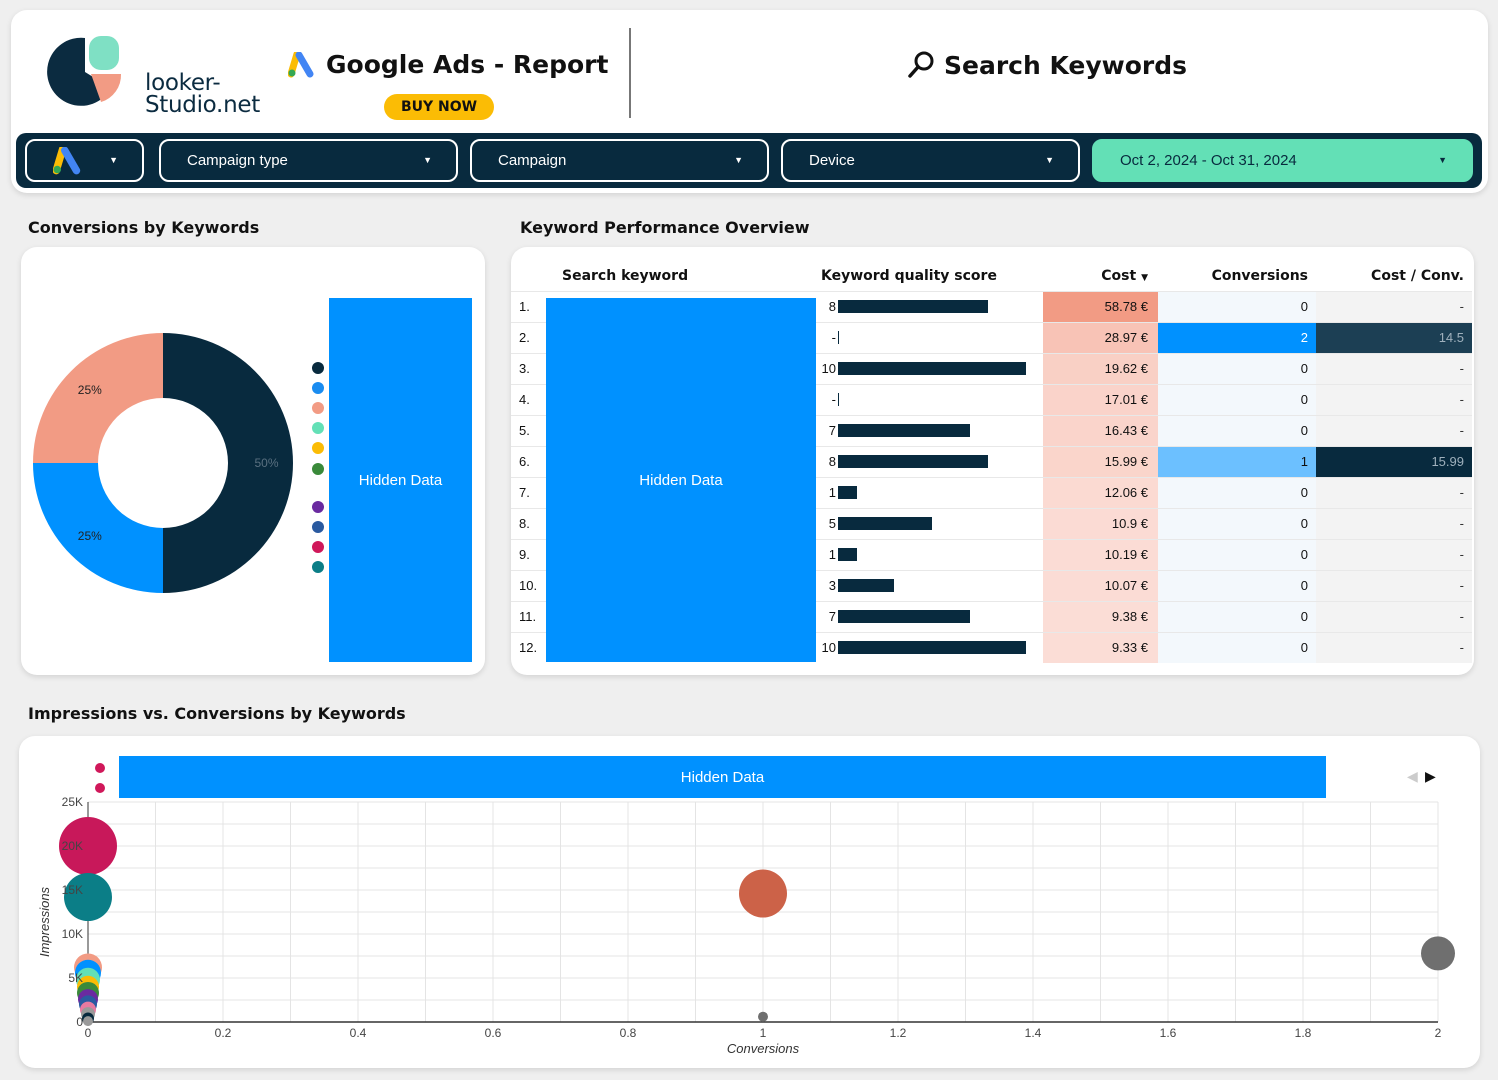 The image size is (1498, 1080). What do you see at coordinates (1100, 399) in the screenshot?
I see `cost-cell: 17.01 €` at bounding box center [1100, 399].